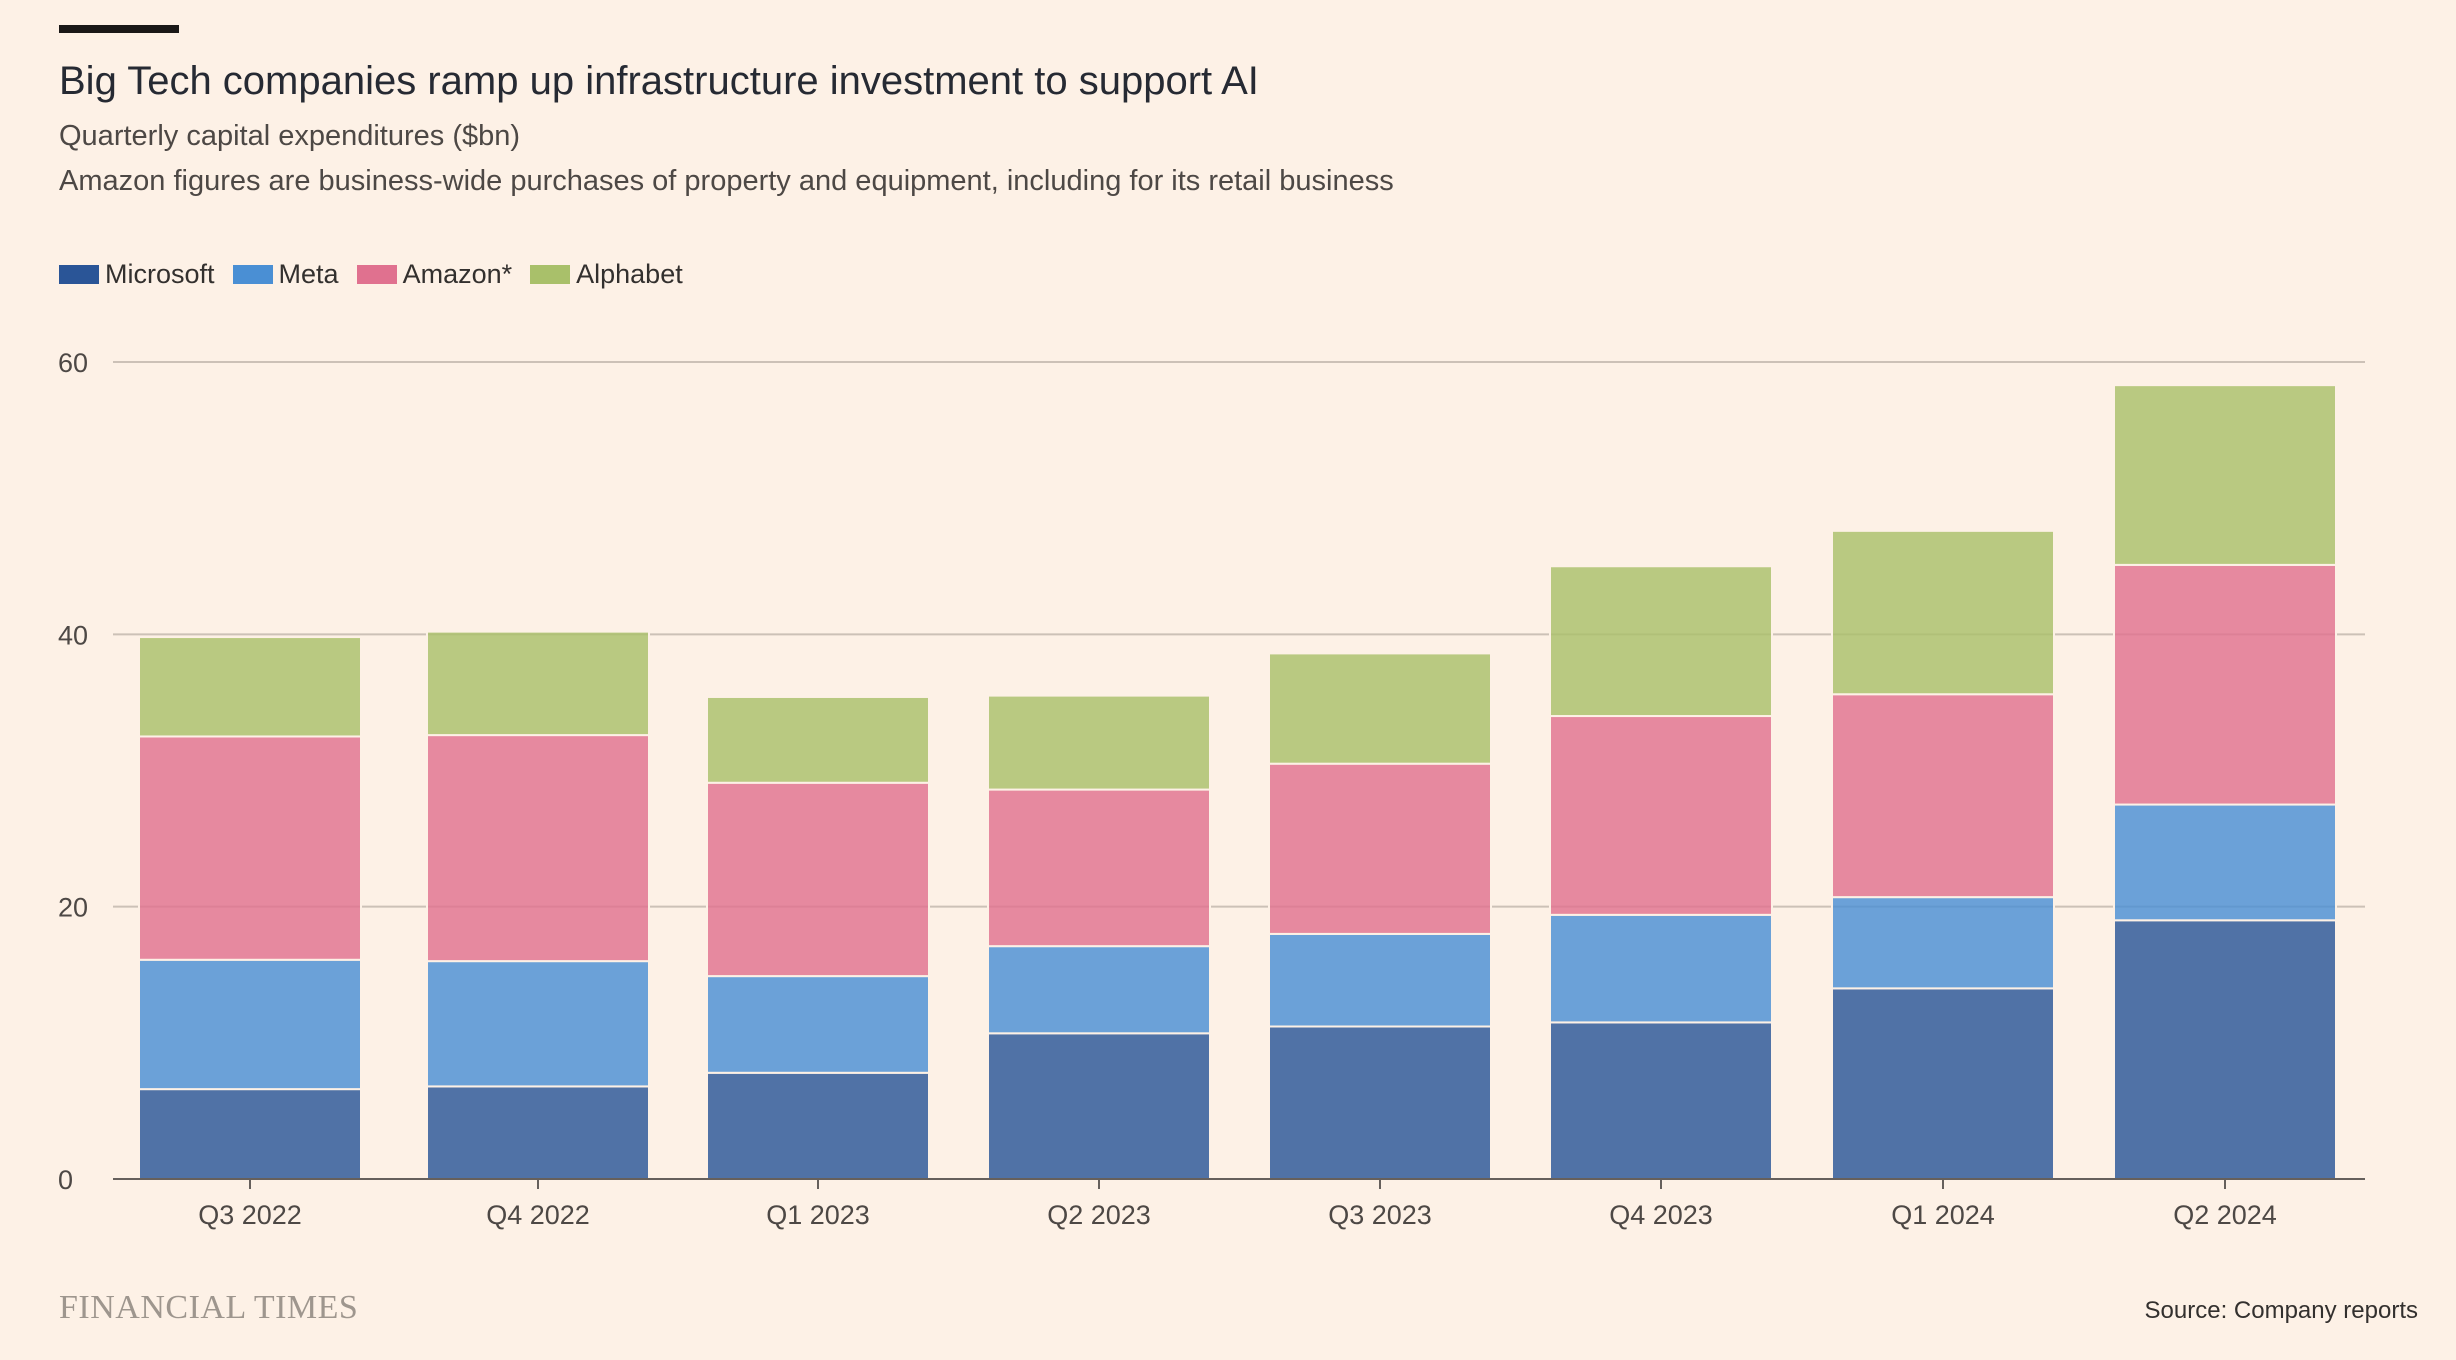  I want to click on bar-amazon-q4-2023, so click(1661, 815).